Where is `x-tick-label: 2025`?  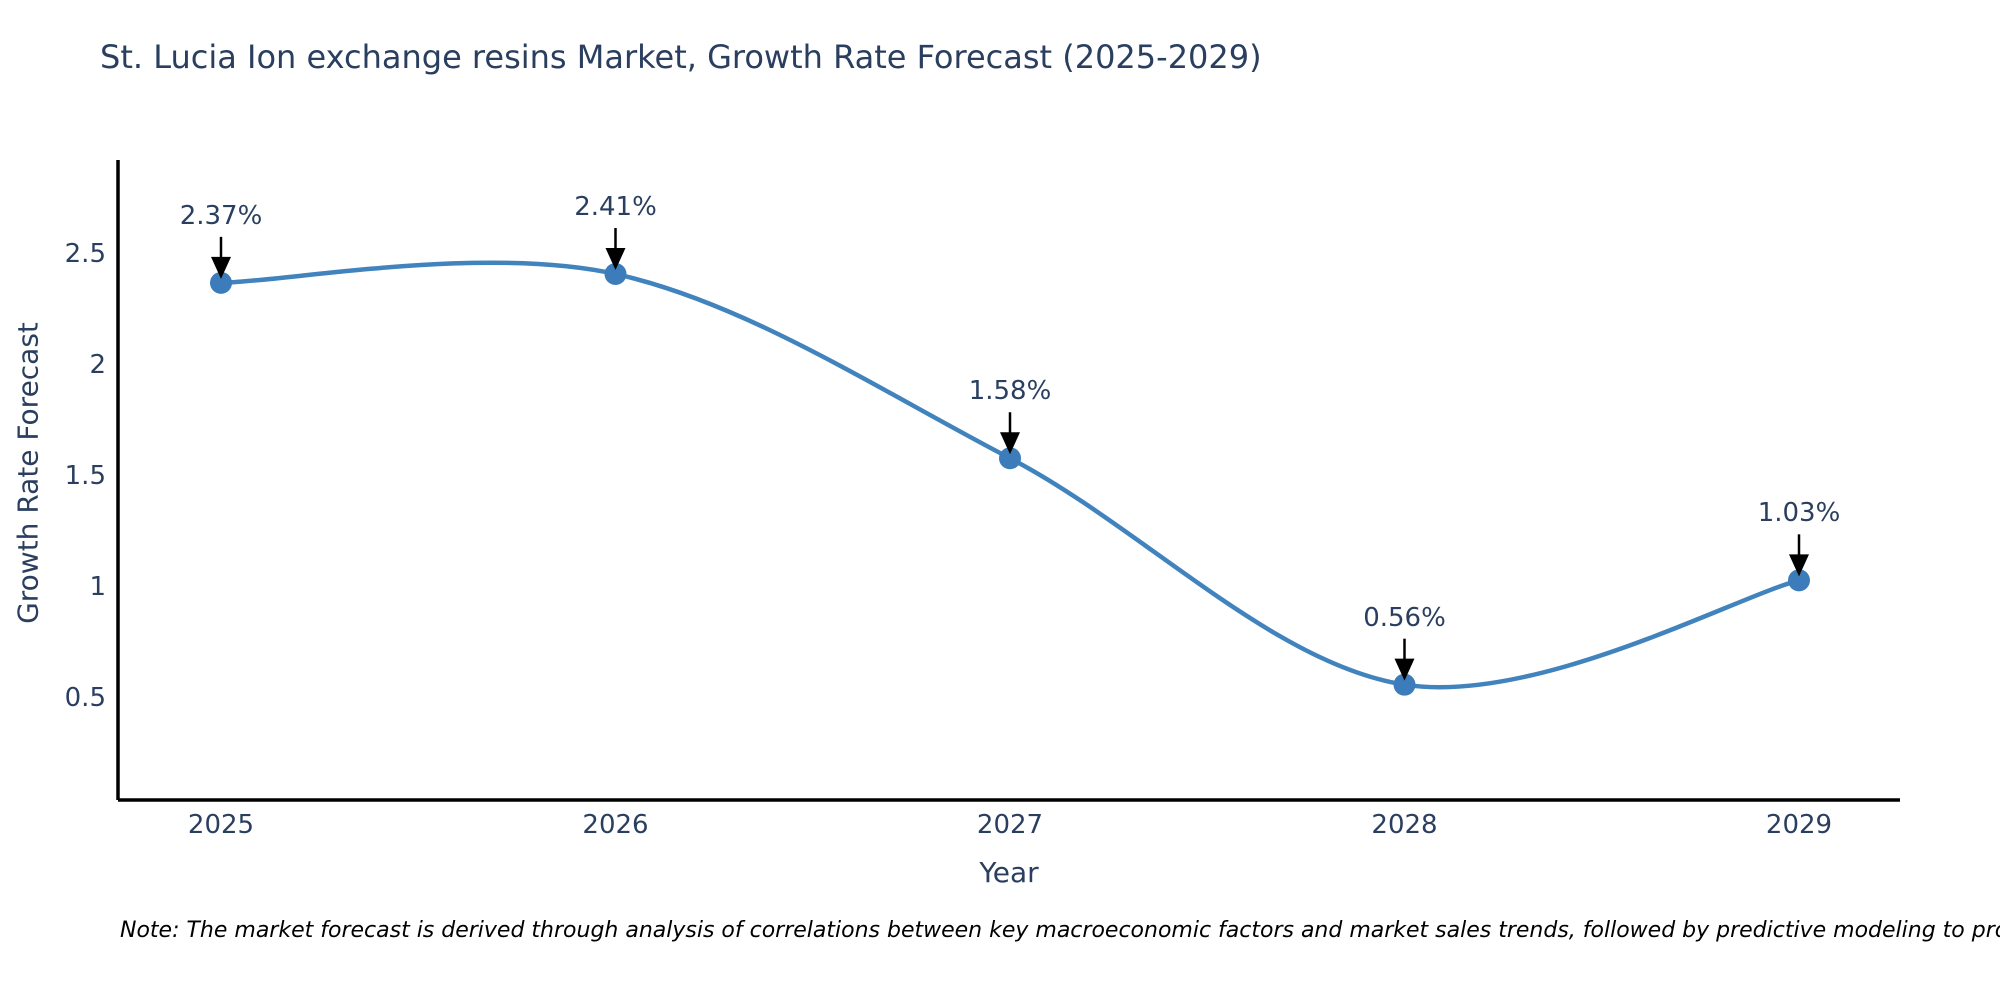
x-tick-label: 2025 is located at coordinates (221, 825).